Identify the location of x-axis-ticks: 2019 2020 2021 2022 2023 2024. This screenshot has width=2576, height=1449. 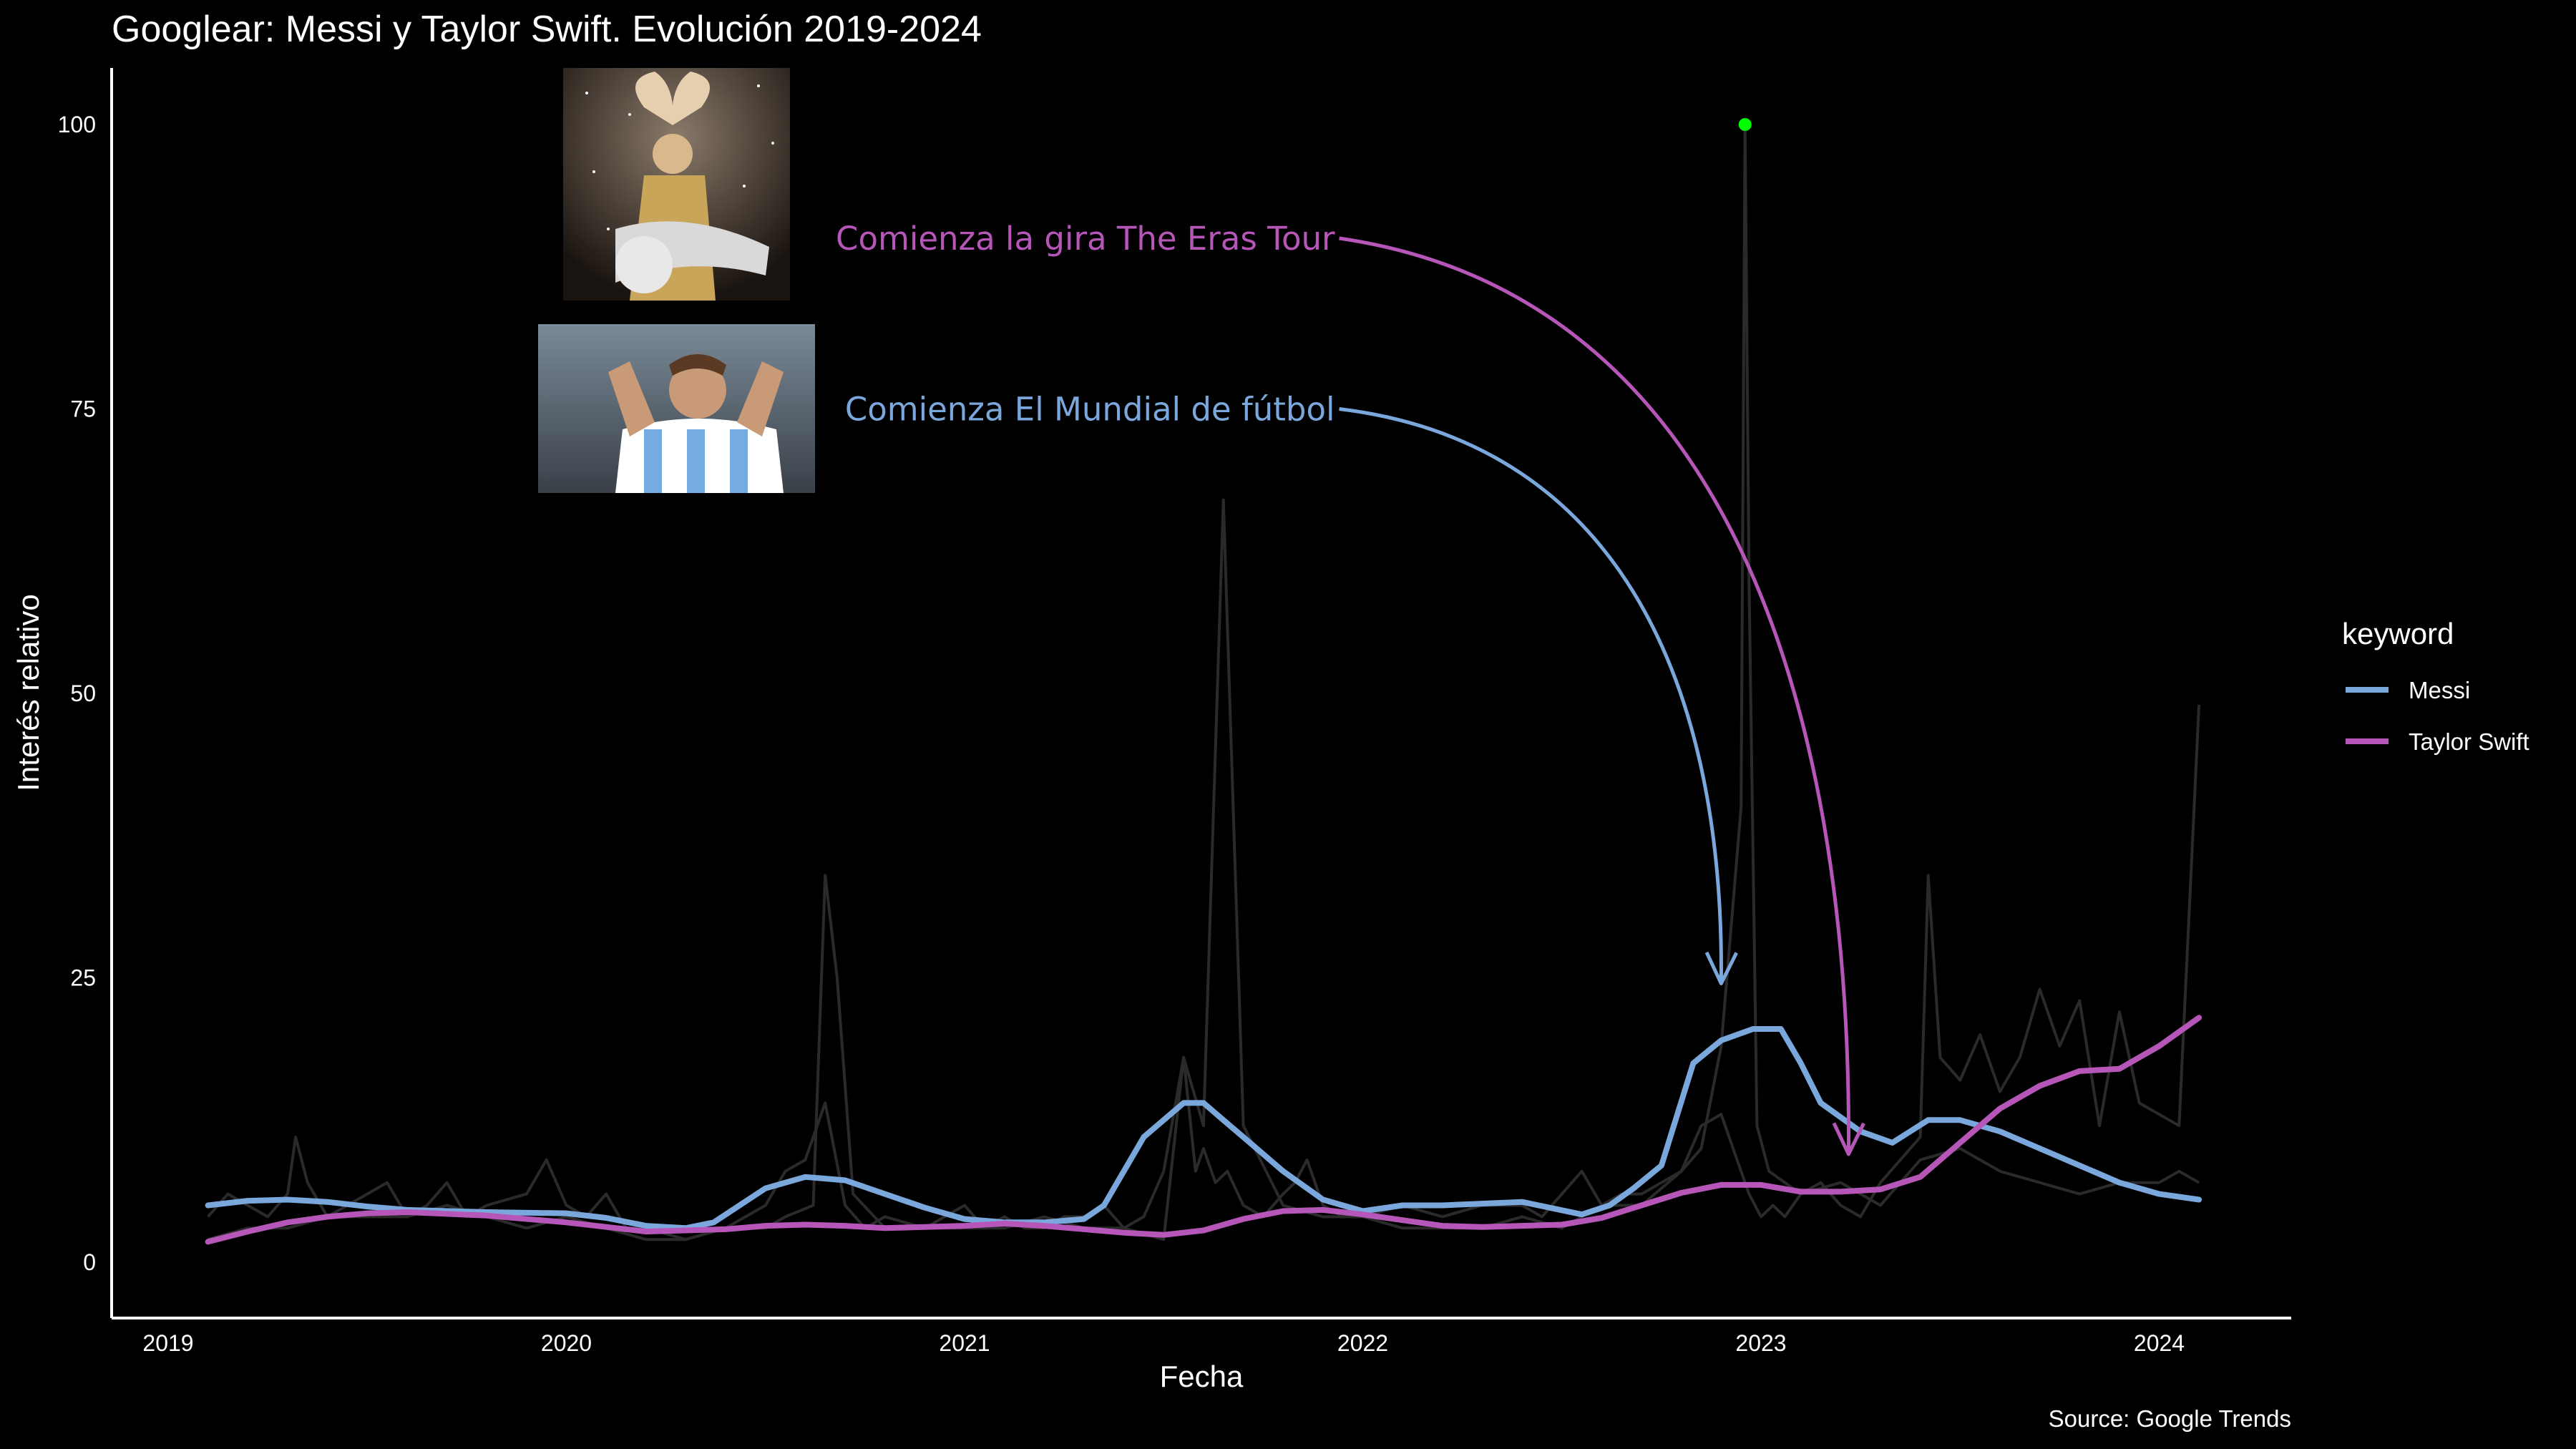
(1163, 1343).